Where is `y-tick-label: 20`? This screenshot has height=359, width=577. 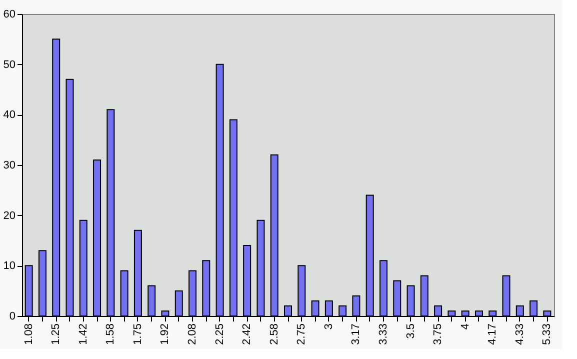
y-tick-label: 20 is located at coordinates (9, 216).